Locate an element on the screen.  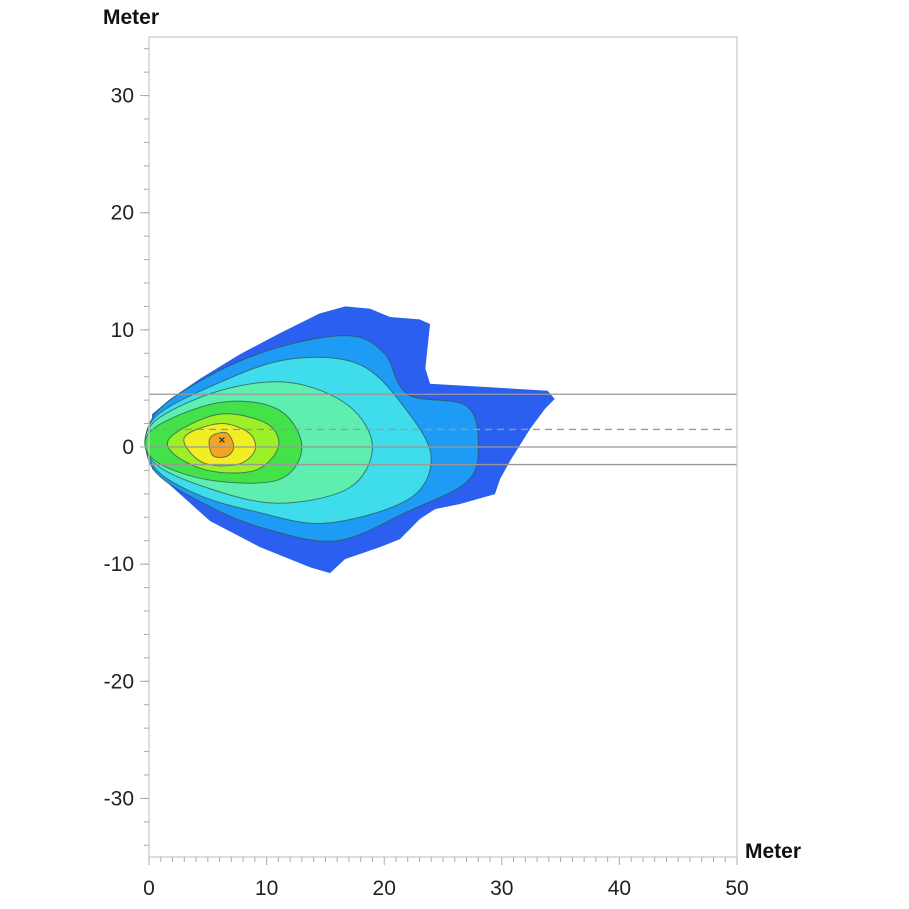
peak-marker-x is located at coordinates (221, 440).